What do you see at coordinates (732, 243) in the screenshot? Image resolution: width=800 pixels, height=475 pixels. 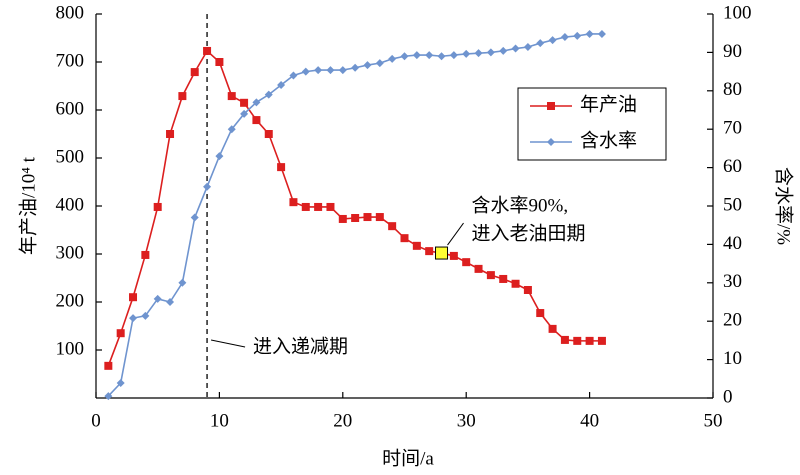 I see `y2-tick-label: 40` at bounding box center [732, 243].